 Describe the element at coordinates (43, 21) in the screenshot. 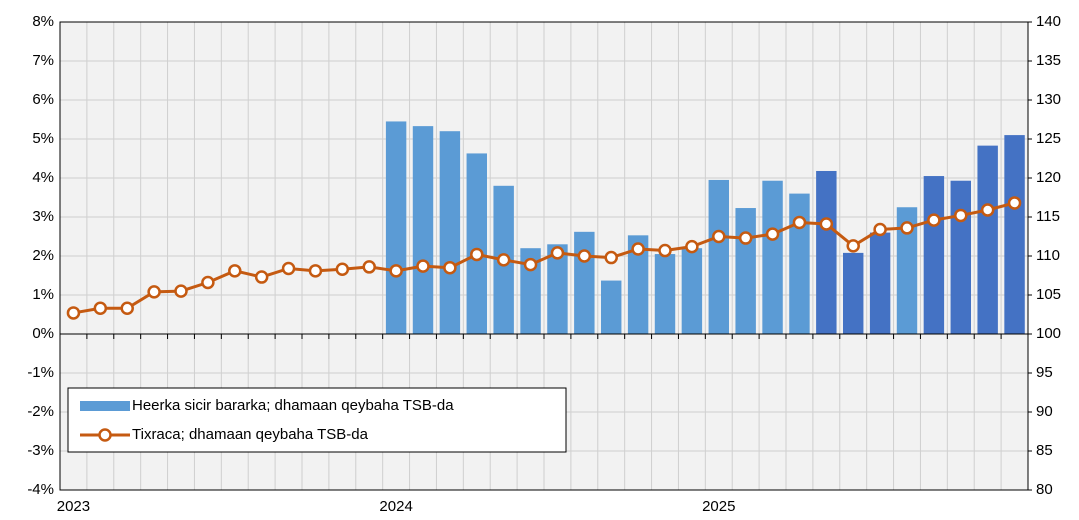

I see `y-tick-label: 8%` at that location.